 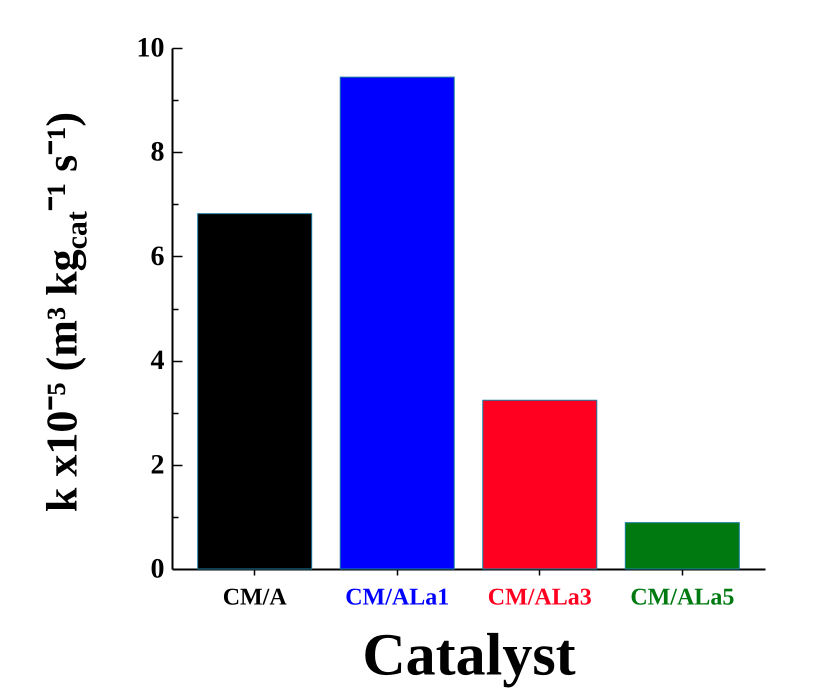 What do you see at coordinates (157, 464) in the screenshot?
I see `y-tick-label: 2` at bounding box center [157, 464].